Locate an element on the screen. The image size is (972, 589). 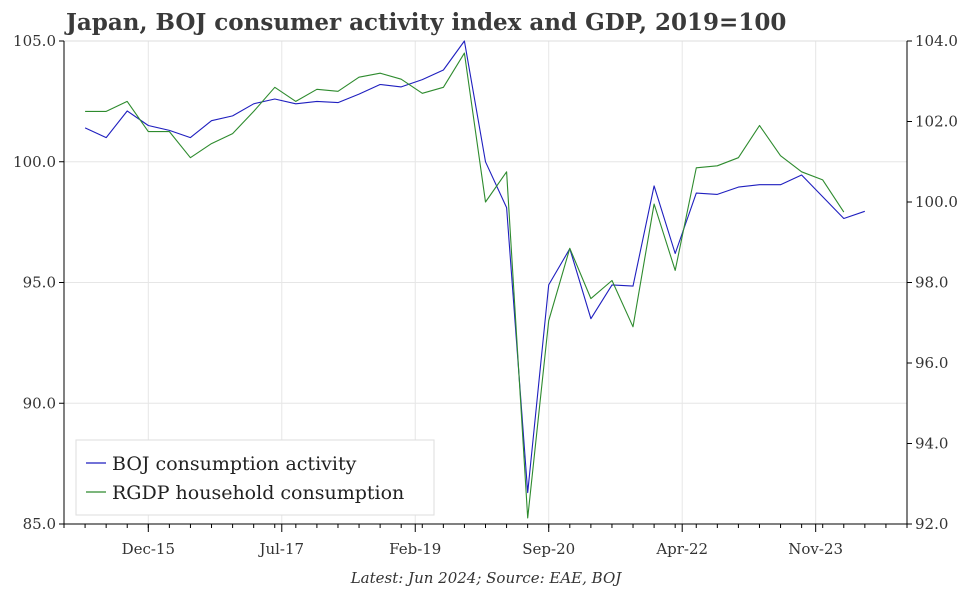
legend-label-boj: BOJ consumption activity is located at coordinates (234, 464).